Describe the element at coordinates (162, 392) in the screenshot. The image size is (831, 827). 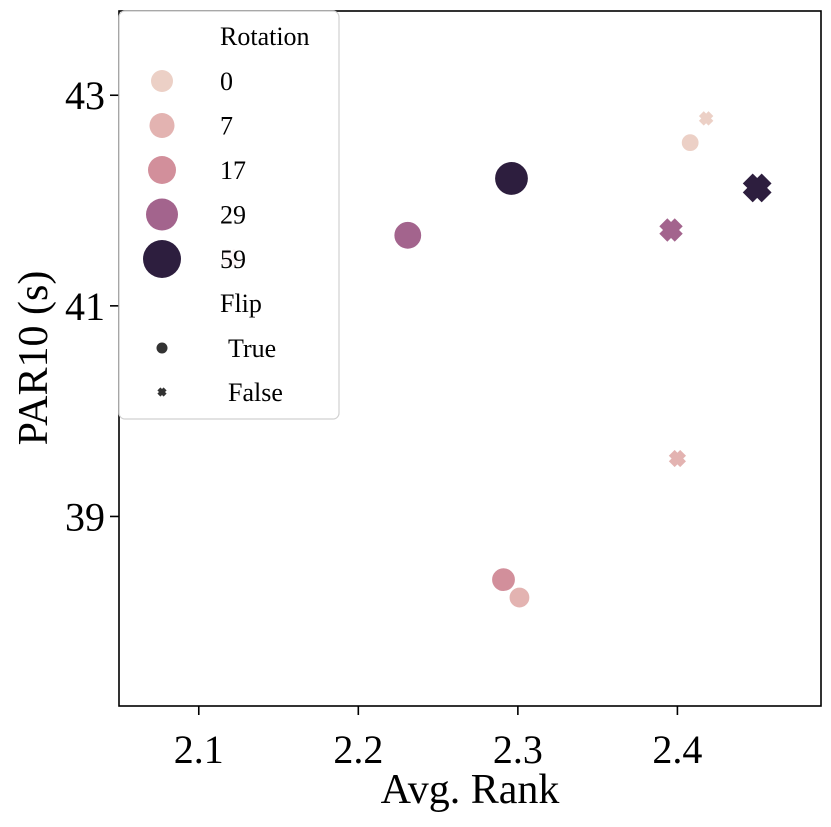
I see `legend-marker-x` at that location.